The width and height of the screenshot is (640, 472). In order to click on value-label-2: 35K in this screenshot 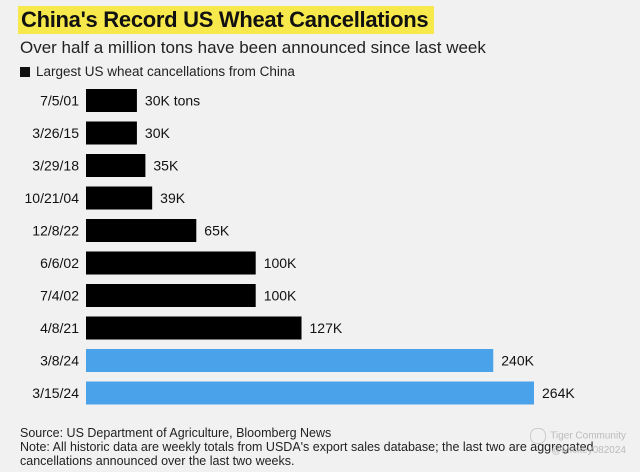, I will do `click(166, 166)`.